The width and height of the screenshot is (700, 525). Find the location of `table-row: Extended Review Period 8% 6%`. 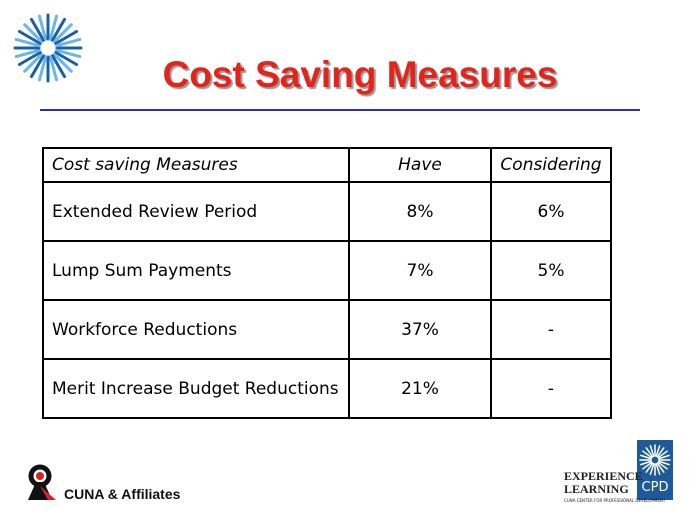

table-row: Extended Review Period 8% 6% is located at coordinates (327, 211).